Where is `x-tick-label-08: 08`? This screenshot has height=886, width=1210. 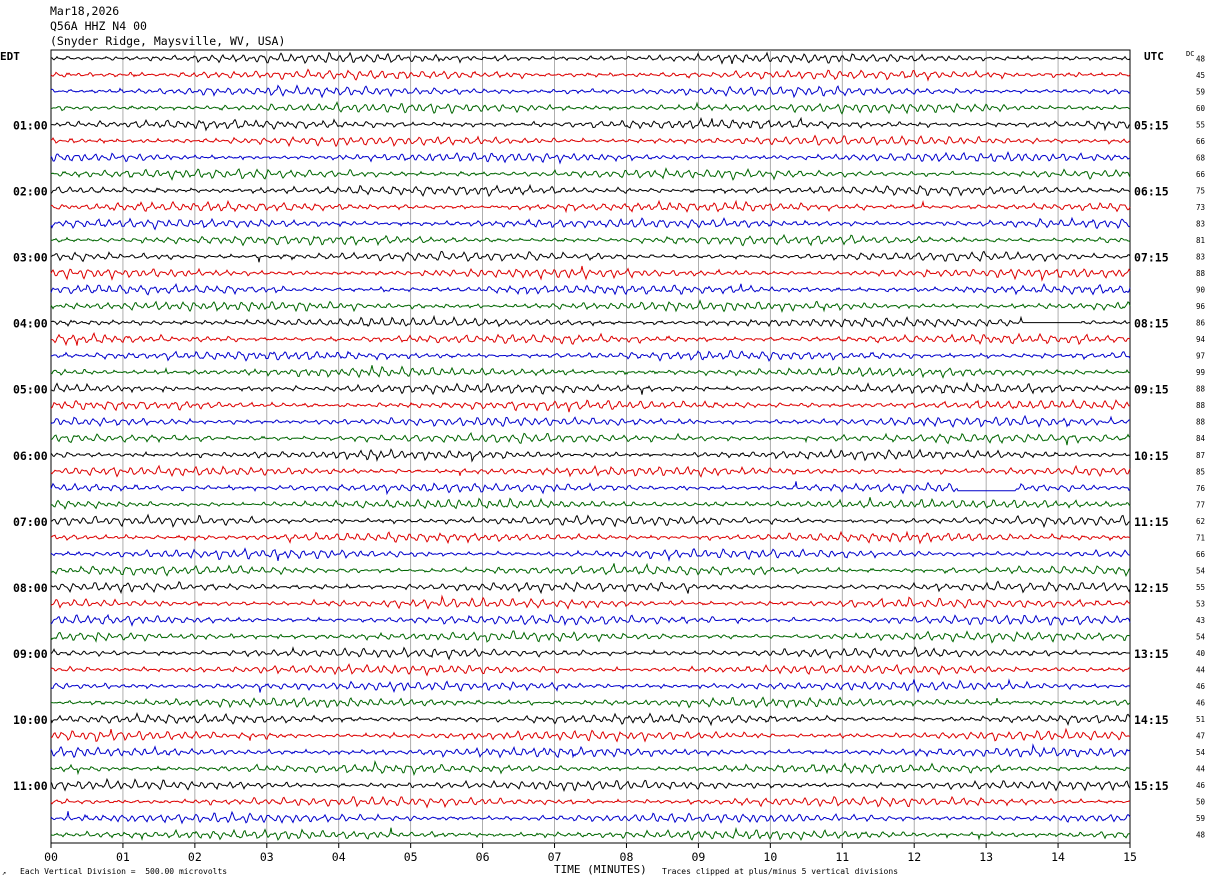
x-tick-label-08: 08 is located at coordinates (627, 857).